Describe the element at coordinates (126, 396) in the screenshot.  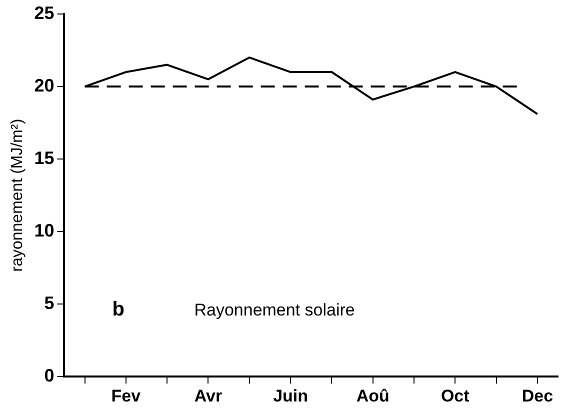
I see `x-tick-label: Fev` at that location.